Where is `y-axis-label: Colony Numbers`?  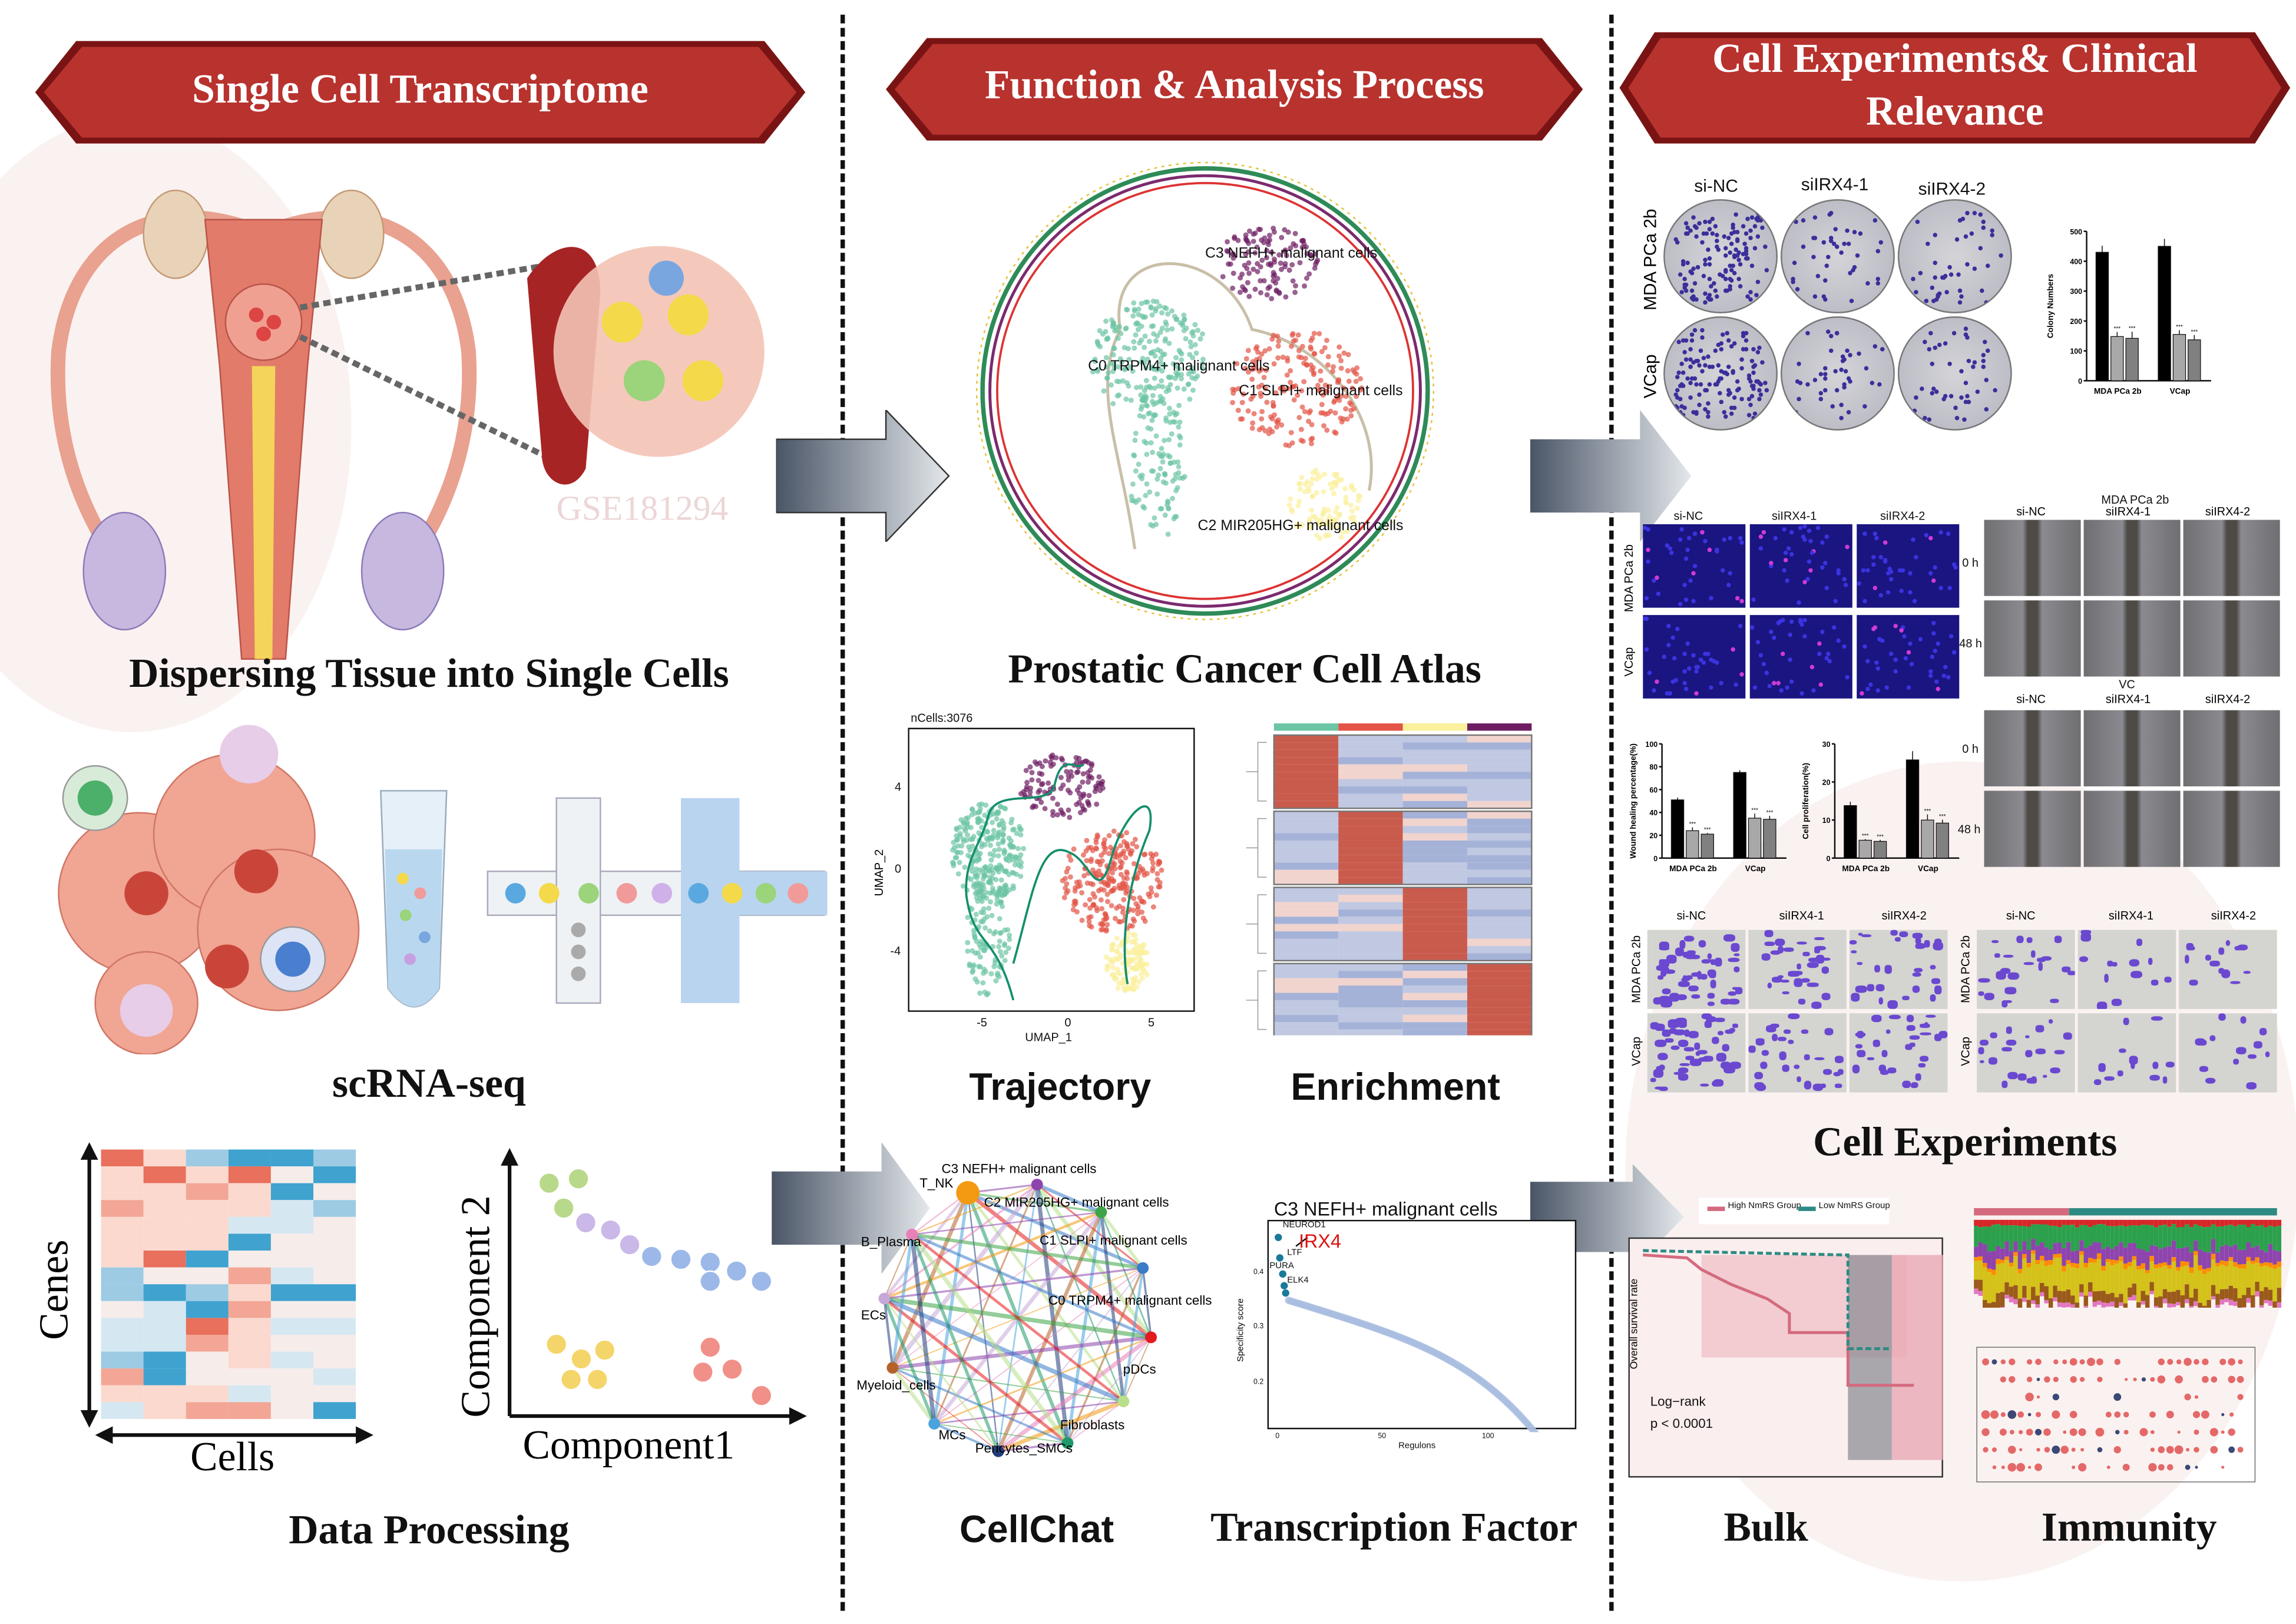
y-axis-label: Colony Numbers is located at coordinates (2050, 307).